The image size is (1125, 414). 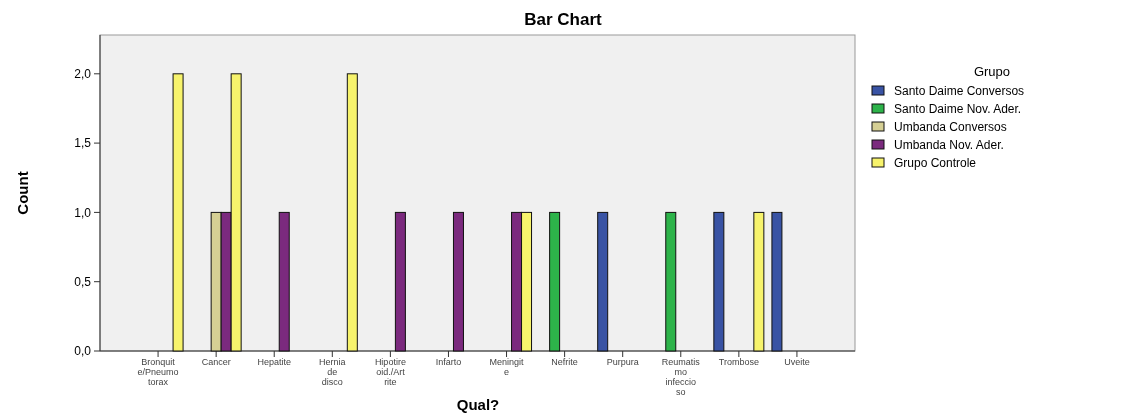 I want to click on x-tick-label: Trombose, so click(x=738, y=362).